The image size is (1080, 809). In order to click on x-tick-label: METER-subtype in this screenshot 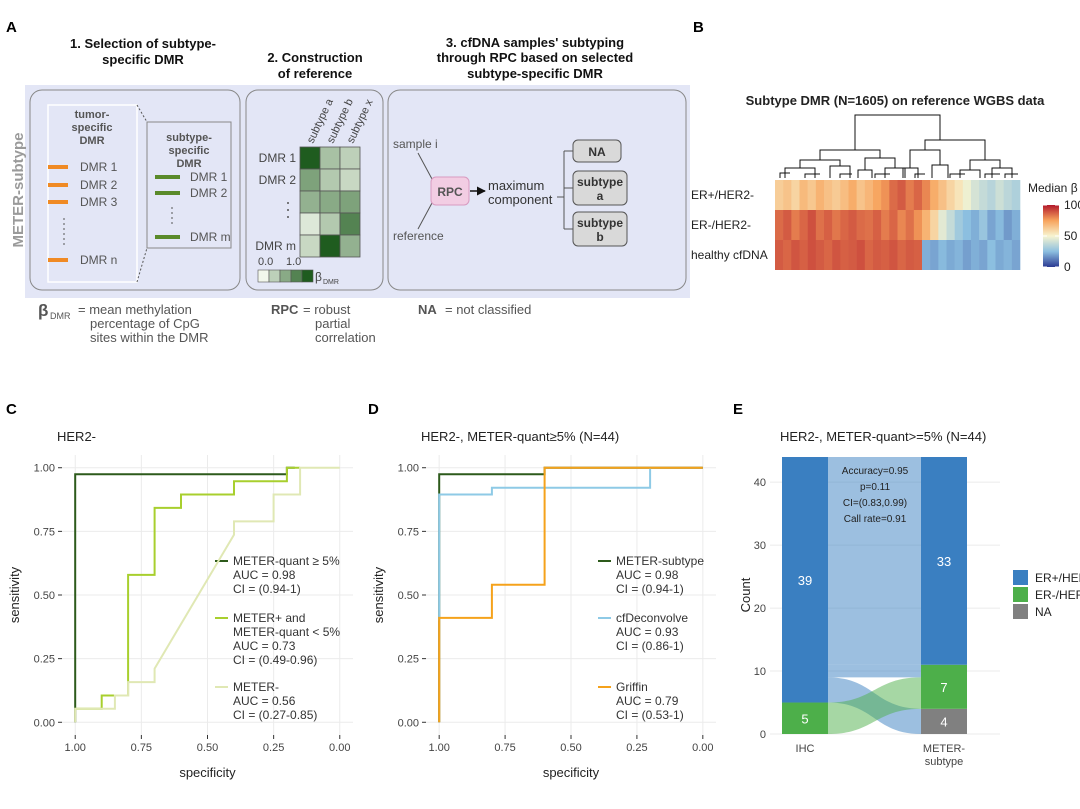, I will do `click(944, 755)`.